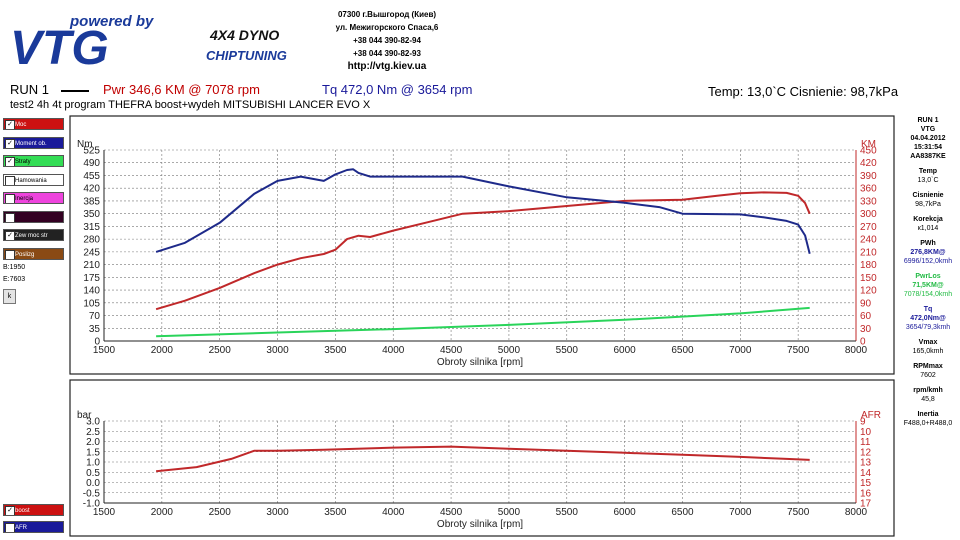  I want to click on y-tick-label-left: 0.0, so click(93, 483).